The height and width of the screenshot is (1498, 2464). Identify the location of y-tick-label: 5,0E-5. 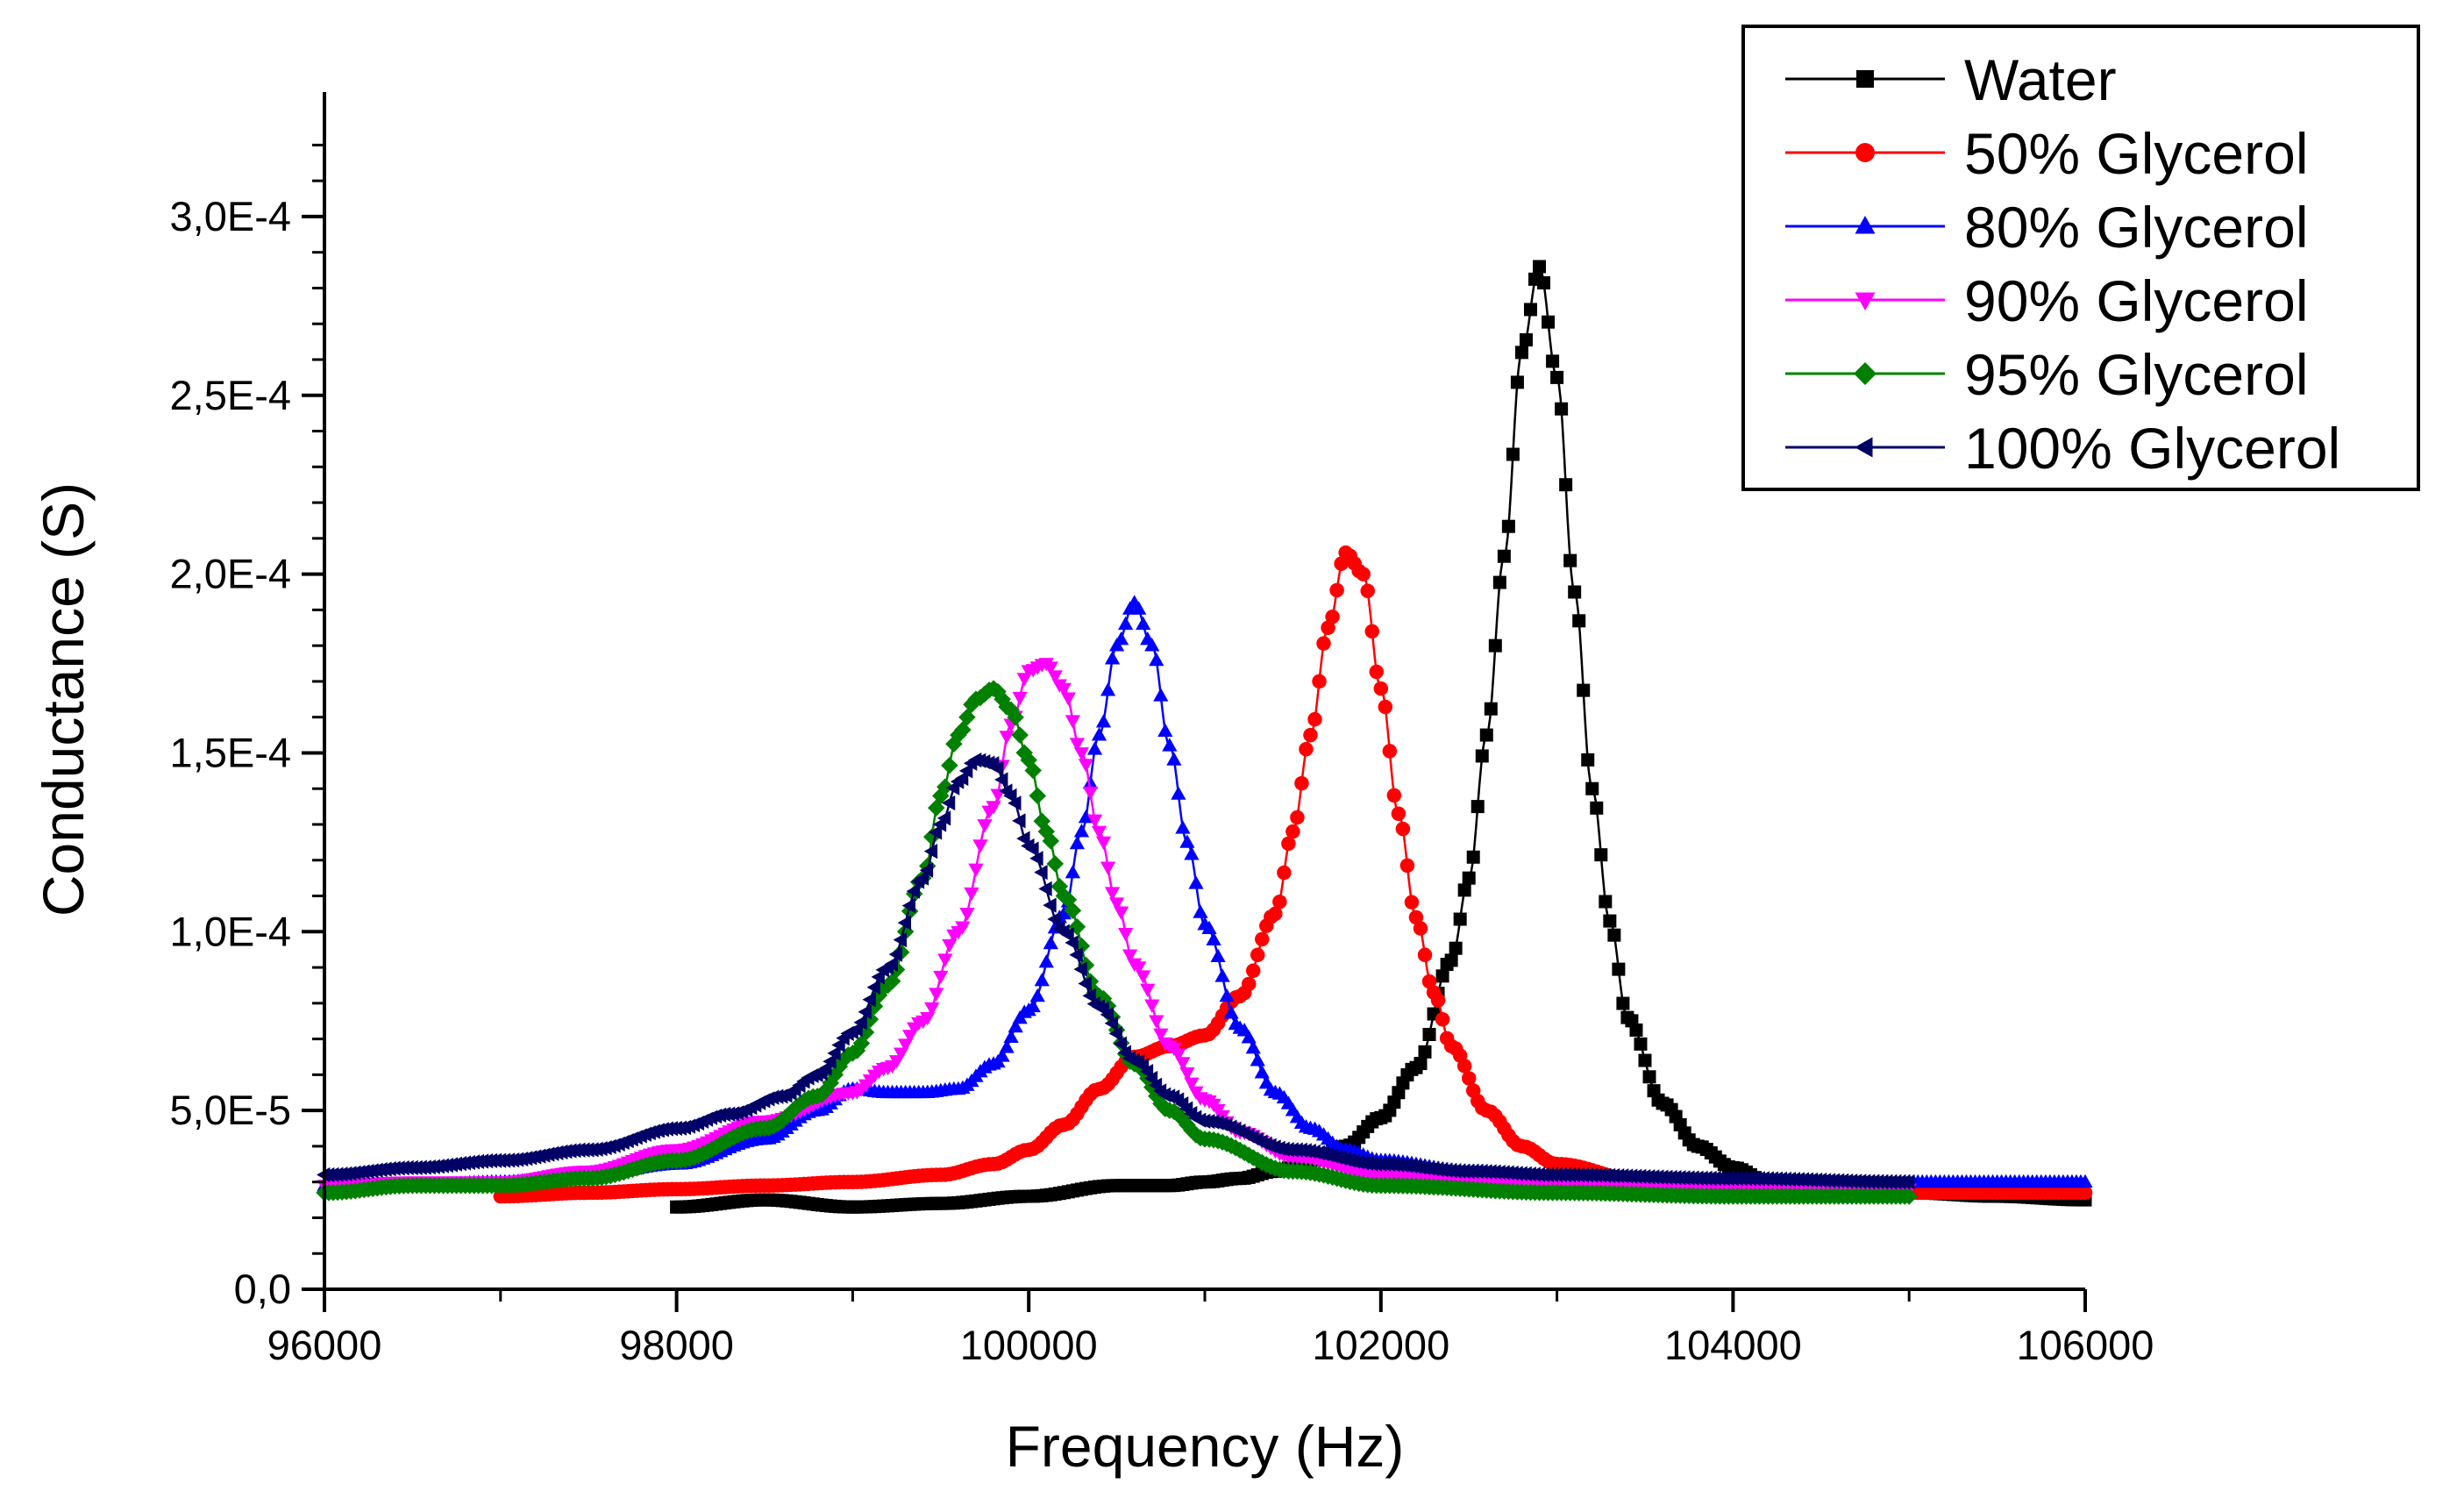
(231, 1110).